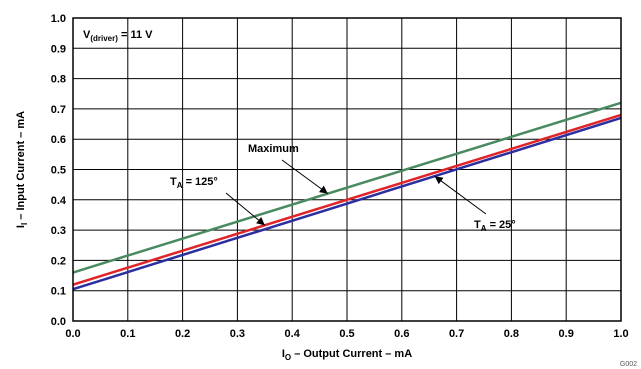 This screenshot has height=369, width=641. What do you see at coordinates (323, 189) in the screenshot?
I see `arrowhead-maximum` at bounding box center [323, 189].